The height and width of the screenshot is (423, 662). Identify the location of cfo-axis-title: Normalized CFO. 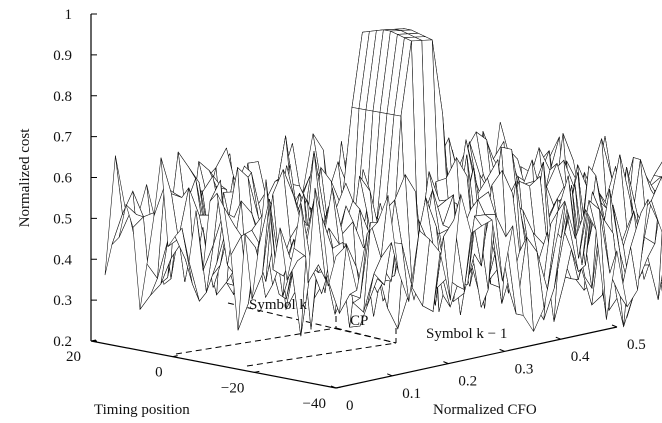
(485, 410).